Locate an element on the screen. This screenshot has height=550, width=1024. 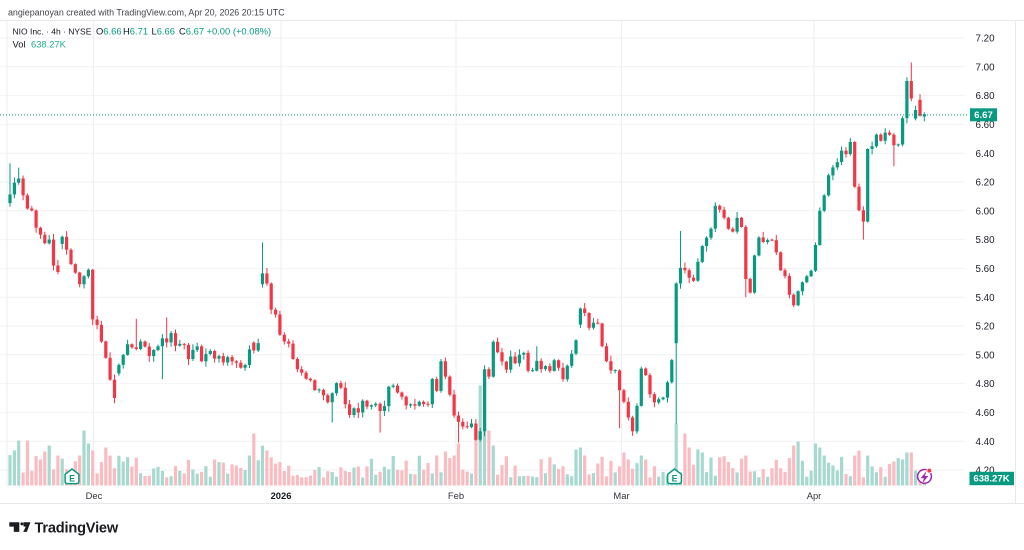
svg-text: 6.80 is located at coordinates (986, 96).